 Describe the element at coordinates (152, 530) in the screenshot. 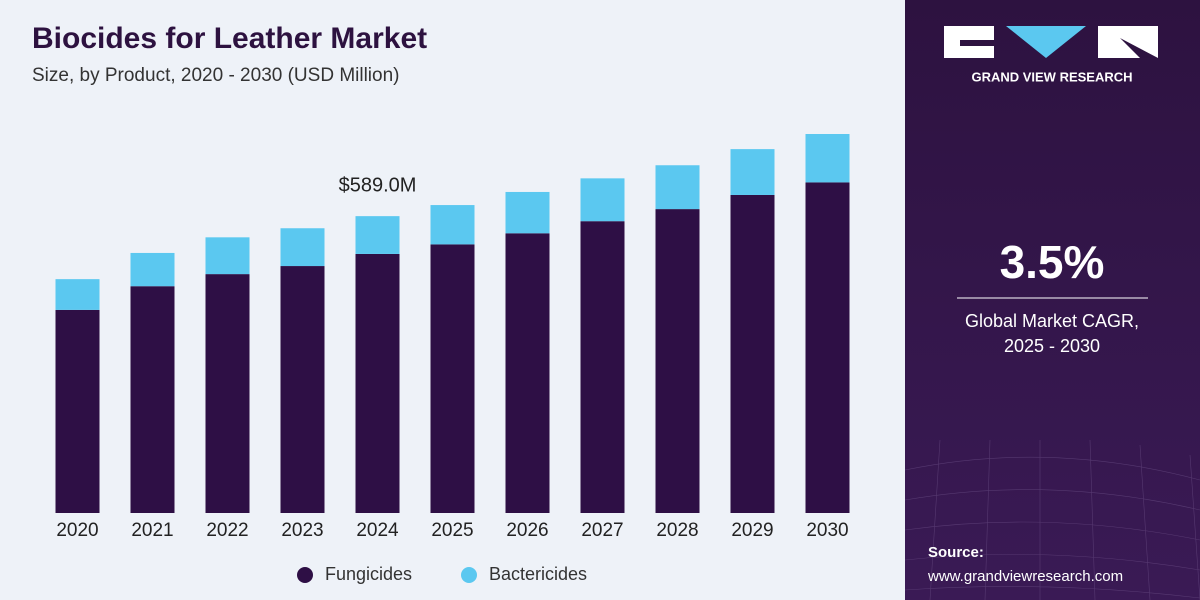

I see `x-tick-label: 2021` at that location.